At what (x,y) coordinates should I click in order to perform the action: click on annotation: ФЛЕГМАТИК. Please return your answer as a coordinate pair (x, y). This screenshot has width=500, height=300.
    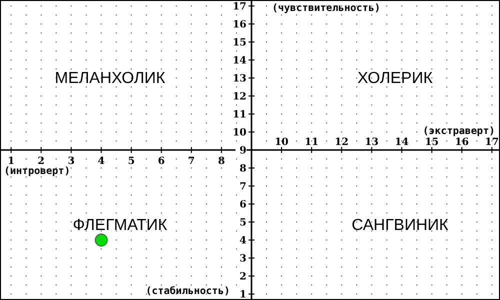
    Looking at the image, I should click on (120, 225).